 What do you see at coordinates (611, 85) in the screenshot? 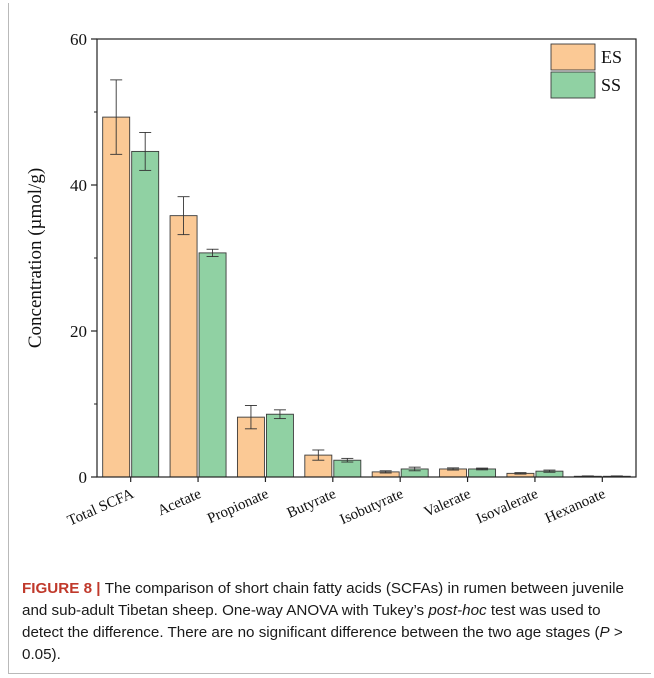
I see `legend-label-ss: SS` at bounding box center [611, 85].